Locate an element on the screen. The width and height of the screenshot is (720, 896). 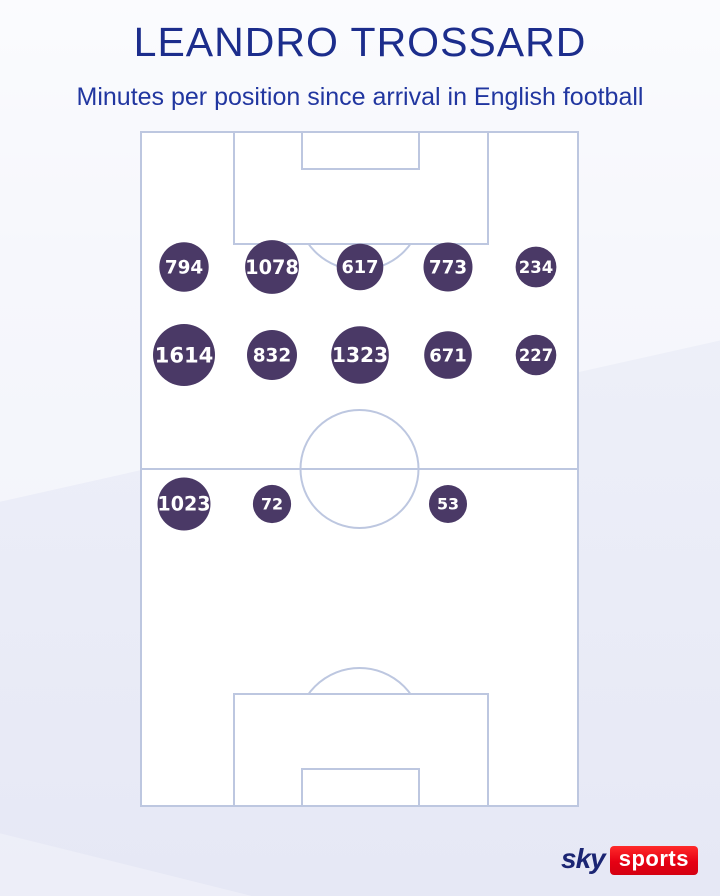
sky-sports-logo: sky sports is located at coordinates (629, 860).